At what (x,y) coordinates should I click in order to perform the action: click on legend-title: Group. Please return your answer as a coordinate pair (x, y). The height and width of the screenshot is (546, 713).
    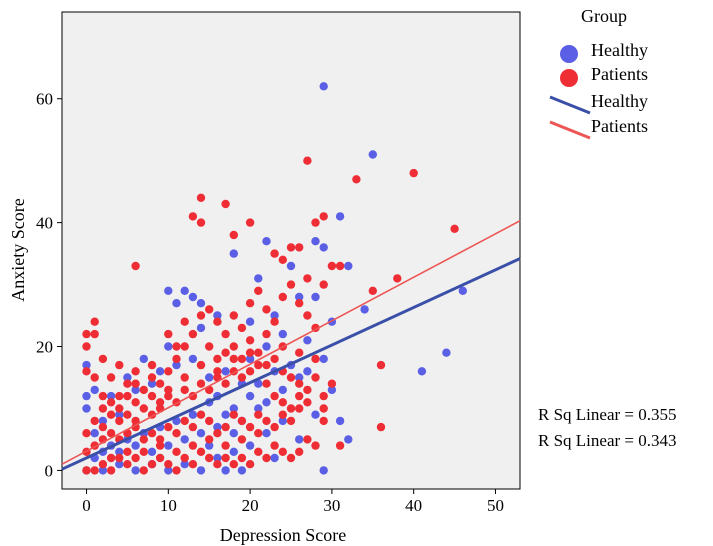
    Looking at the image, I should click on (604, 16).